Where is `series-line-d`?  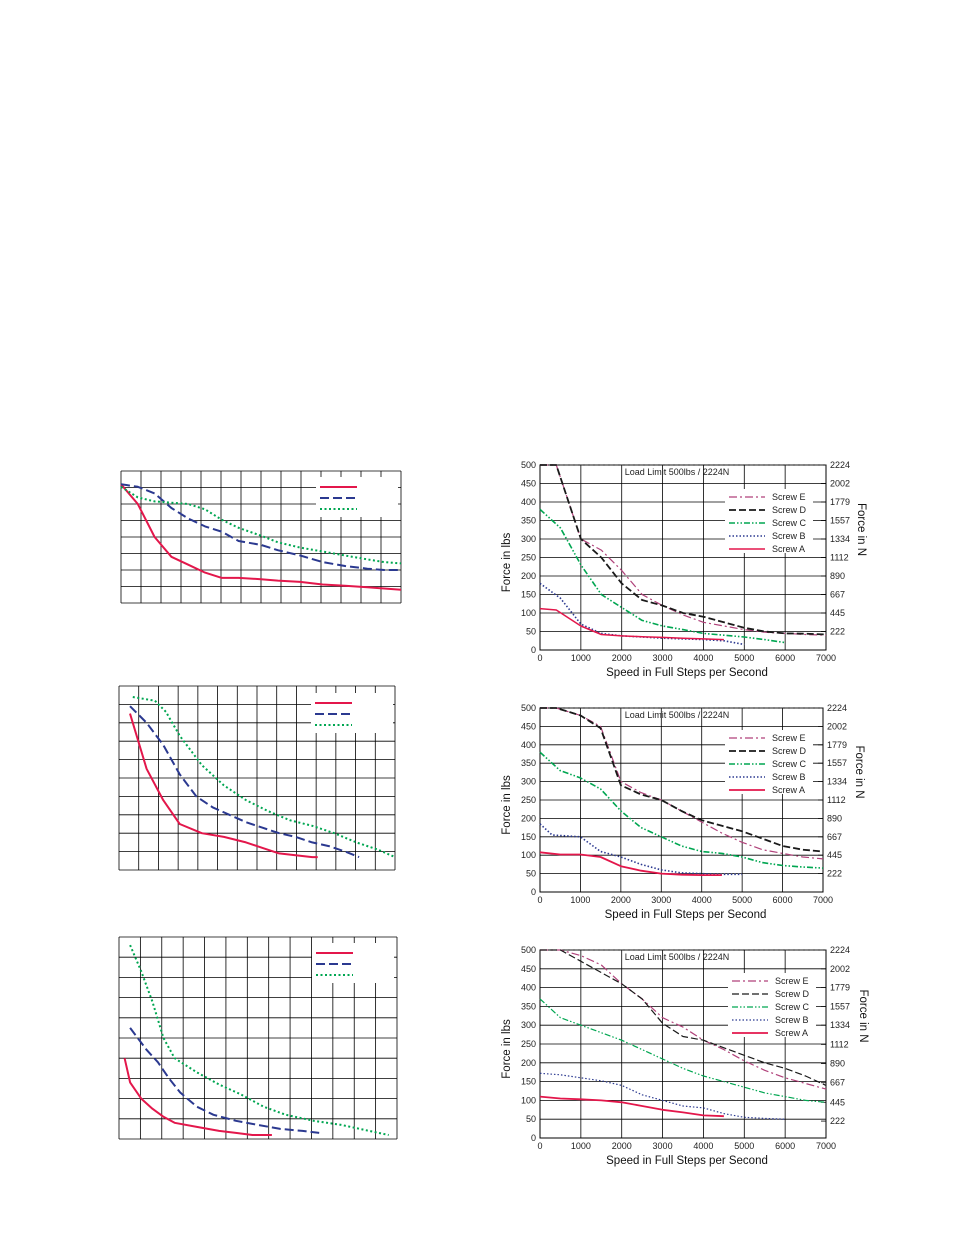
series-line-d is located at coordinates (683, 1017).